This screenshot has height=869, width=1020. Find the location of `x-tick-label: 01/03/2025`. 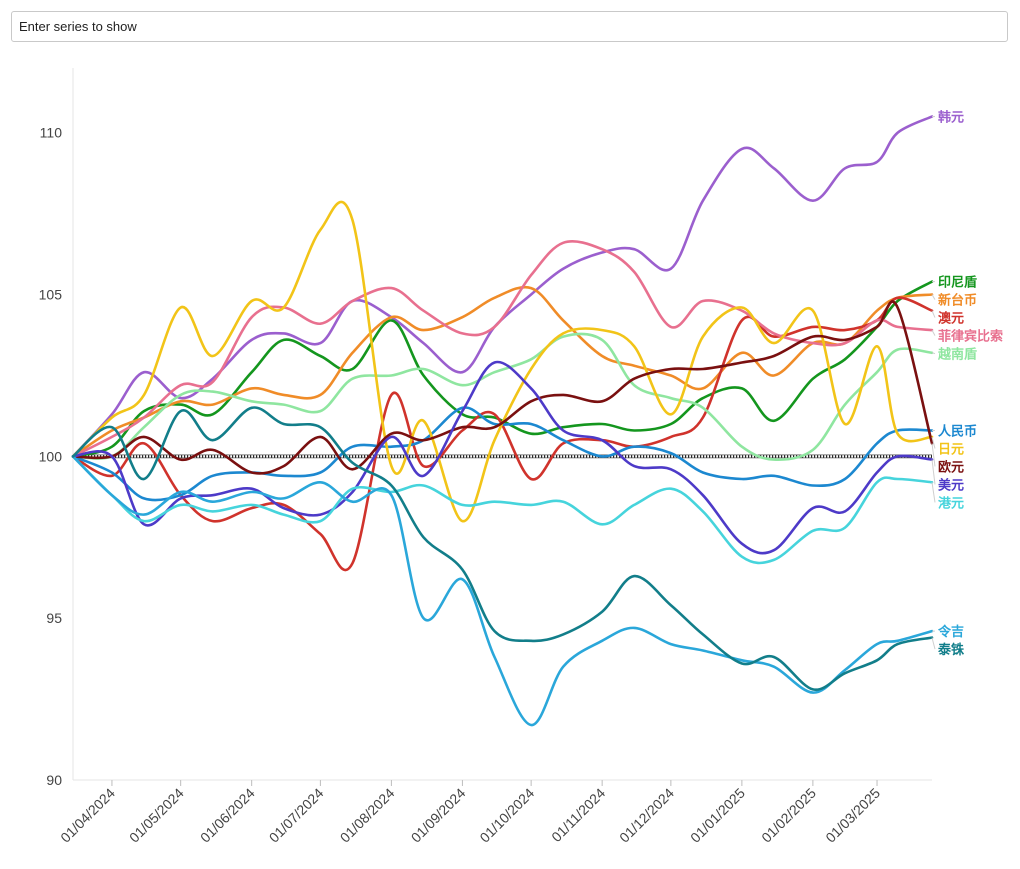

x-tick-label: 01/03/2025 is located at coordinates (852, 815).